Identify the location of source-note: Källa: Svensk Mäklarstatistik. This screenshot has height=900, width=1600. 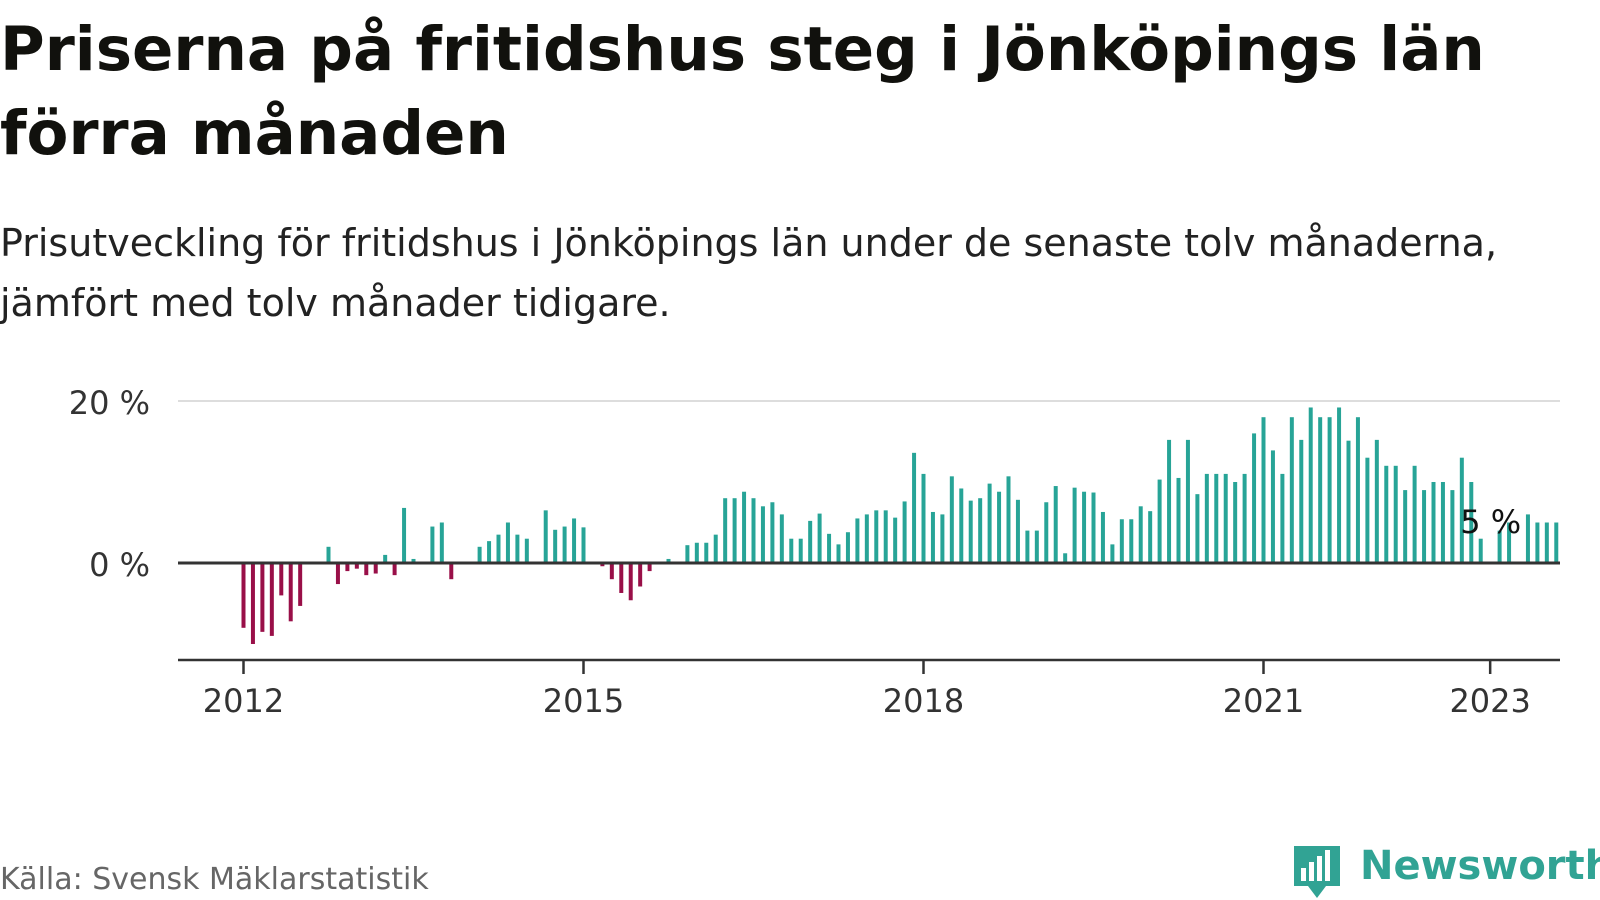
(214, 879).